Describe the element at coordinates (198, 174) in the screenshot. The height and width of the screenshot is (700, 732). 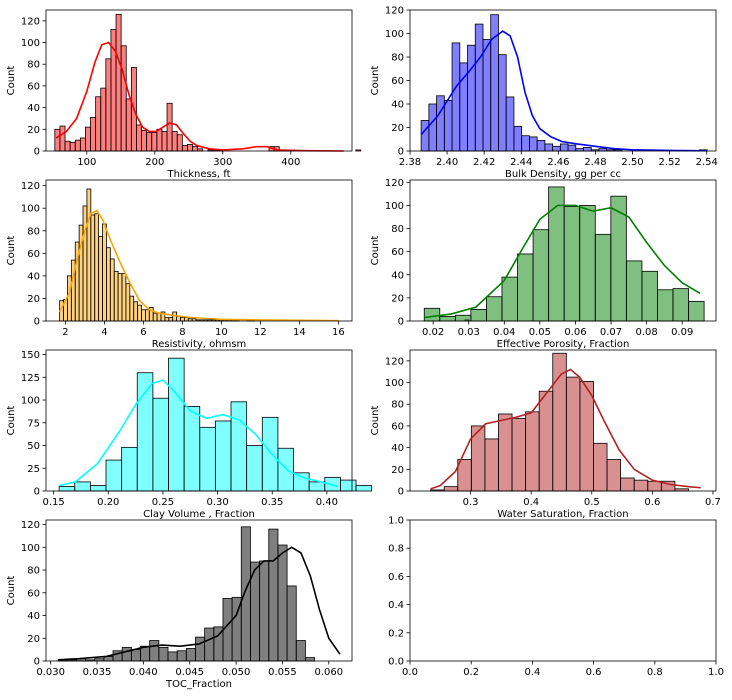
I see `x-axis-label: Thickness, ft` at that location.